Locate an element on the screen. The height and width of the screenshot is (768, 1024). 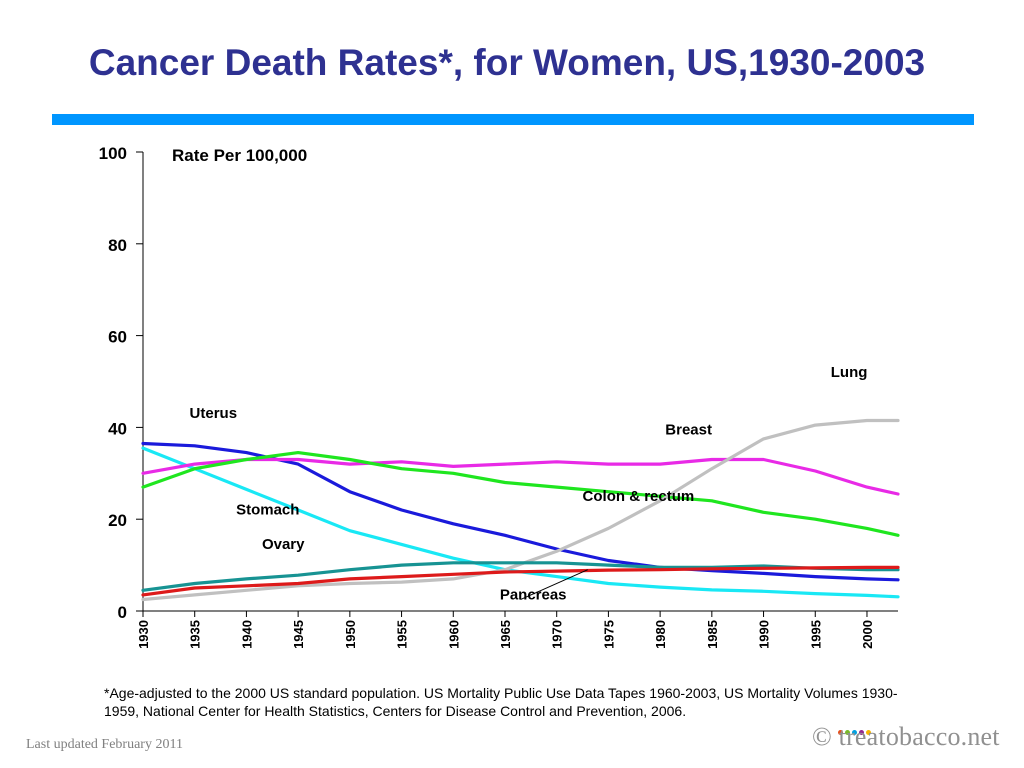
y-tick-label: 100 is located at coordinates (113, 153).